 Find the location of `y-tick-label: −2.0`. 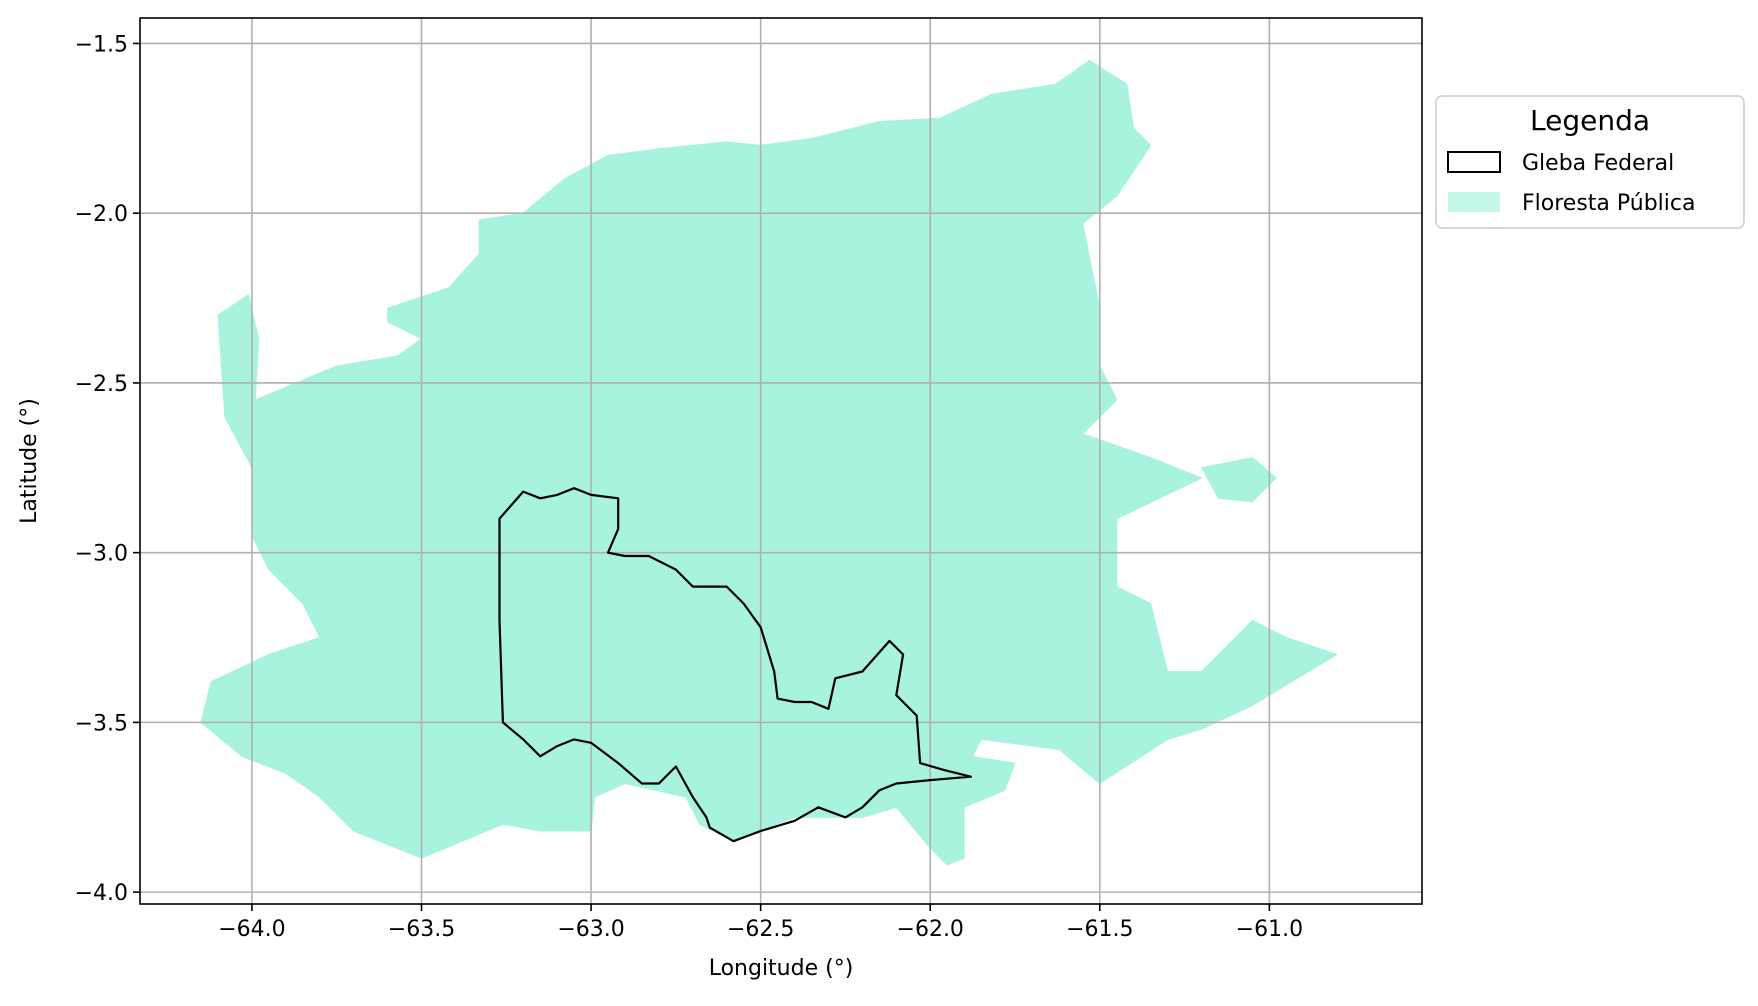

y-tick-label: −2.0 is located at coordinates (101, 214).